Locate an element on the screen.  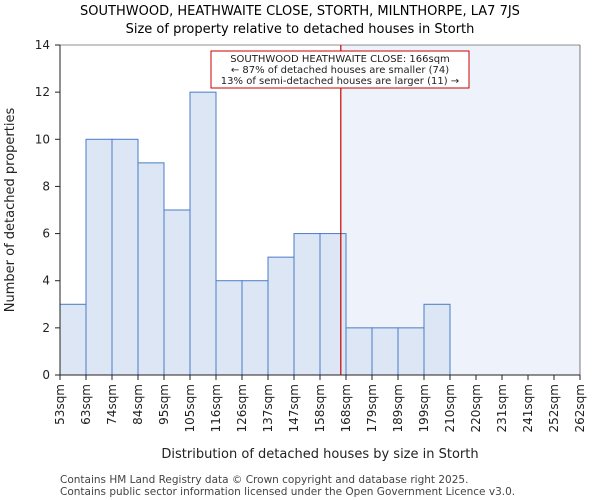
x-tick-label-126sqm: 126sqm is located at coordinates (242, 408).